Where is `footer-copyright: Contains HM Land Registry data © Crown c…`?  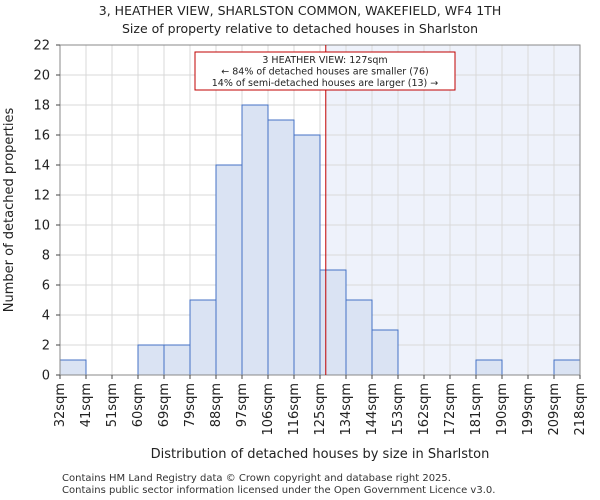 footer-copyright: Contains HM Land Registry data © Crown c… is located at coordinates (256, 478).